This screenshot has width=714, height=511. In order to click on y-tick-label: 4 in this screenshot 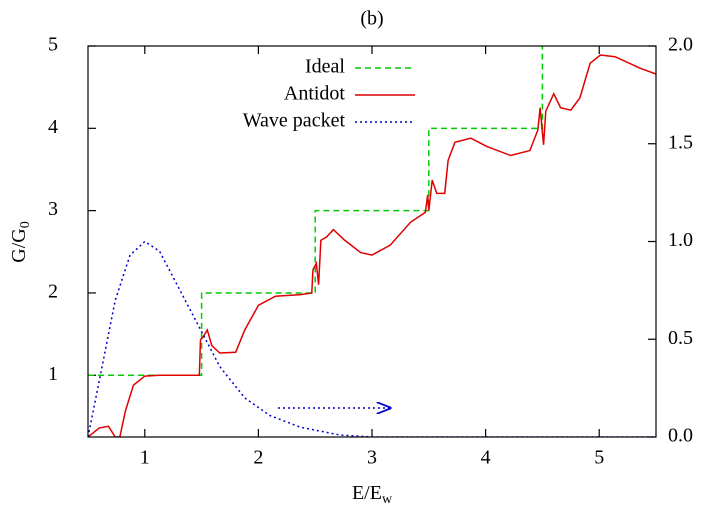, I will do `click(53, 127)`.